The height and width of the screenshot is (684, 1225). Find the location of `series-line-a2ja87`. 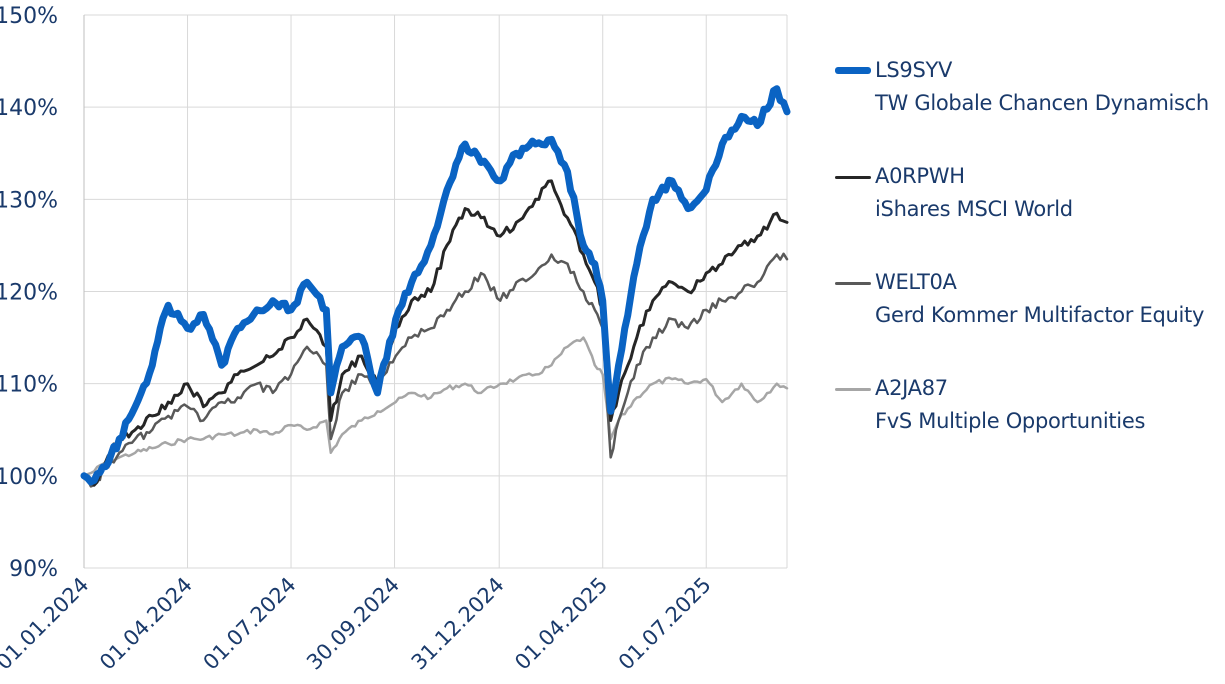

series-line-a2ja87 is located at coordinates (435, 407).